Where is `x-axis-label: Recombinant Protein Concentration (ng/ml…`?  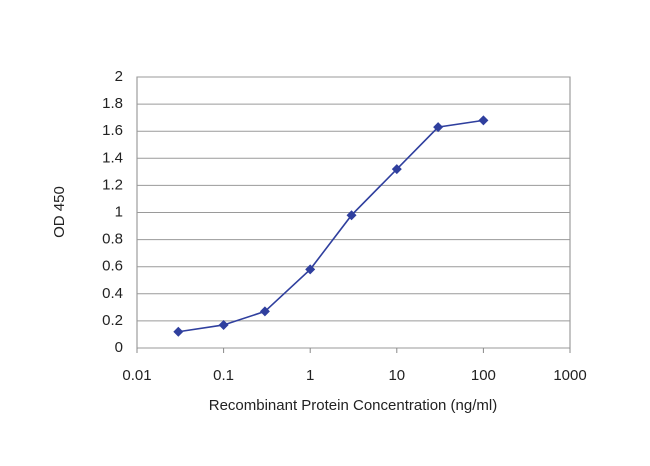
x-axis-label: Recombinant Protein Concentration (ng/ml… is located at coordinates (353, 405).